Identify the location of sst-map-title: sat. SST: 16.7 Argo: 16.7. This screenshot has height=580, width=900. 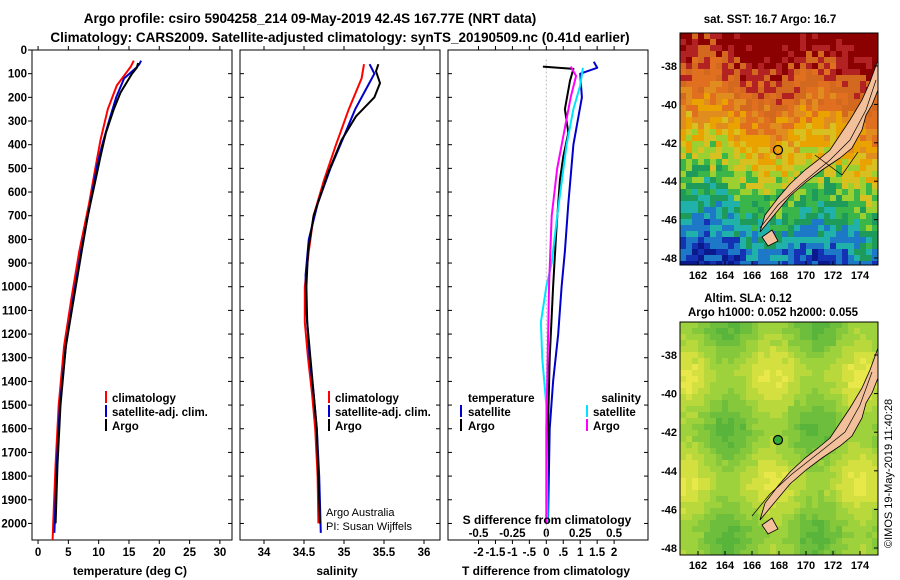
(770, 20).